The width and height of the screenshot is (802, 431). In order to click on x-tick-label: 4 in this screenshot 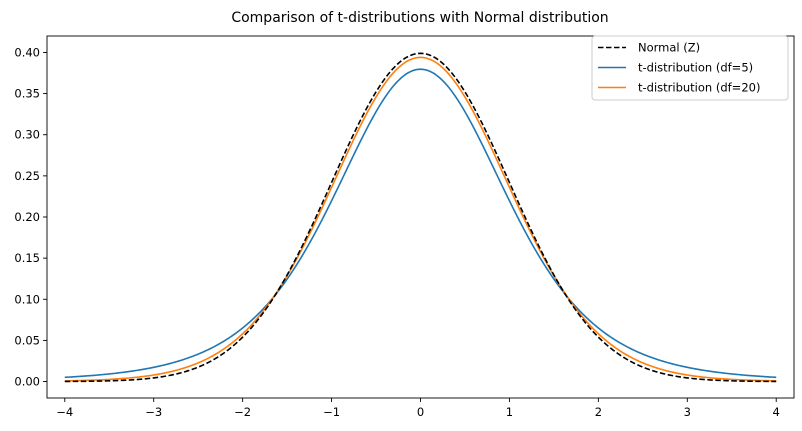, I will do `click(776, 412)`.